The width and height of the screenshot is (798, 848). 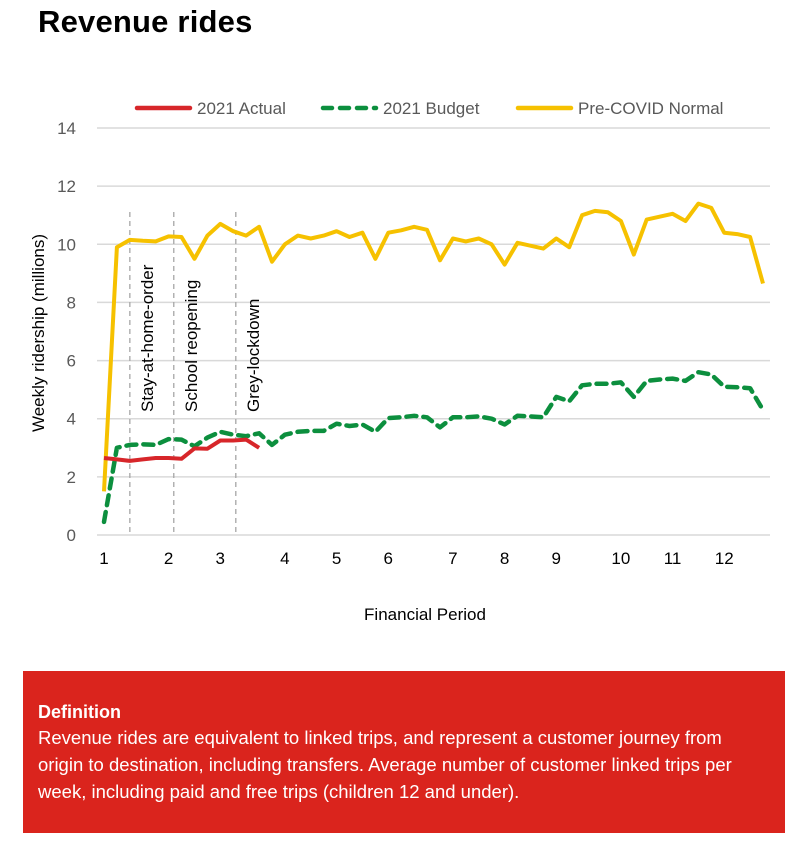 What do you see at coordinates (673, 558) in the screenshot?
I see `x-tick-label: 11` at bounding box center [673, 558].